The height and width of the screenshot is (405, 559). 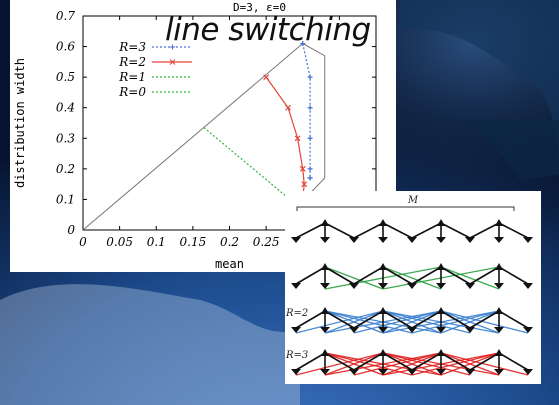 I want to click on y-tick-label: 0.6, so click(x=65, y=47).